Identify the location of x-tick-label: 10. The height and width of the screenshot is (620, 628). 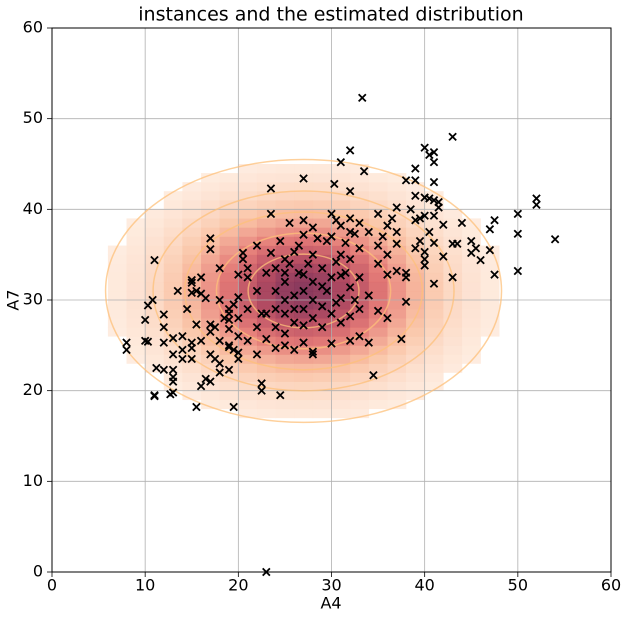
(145, 585).